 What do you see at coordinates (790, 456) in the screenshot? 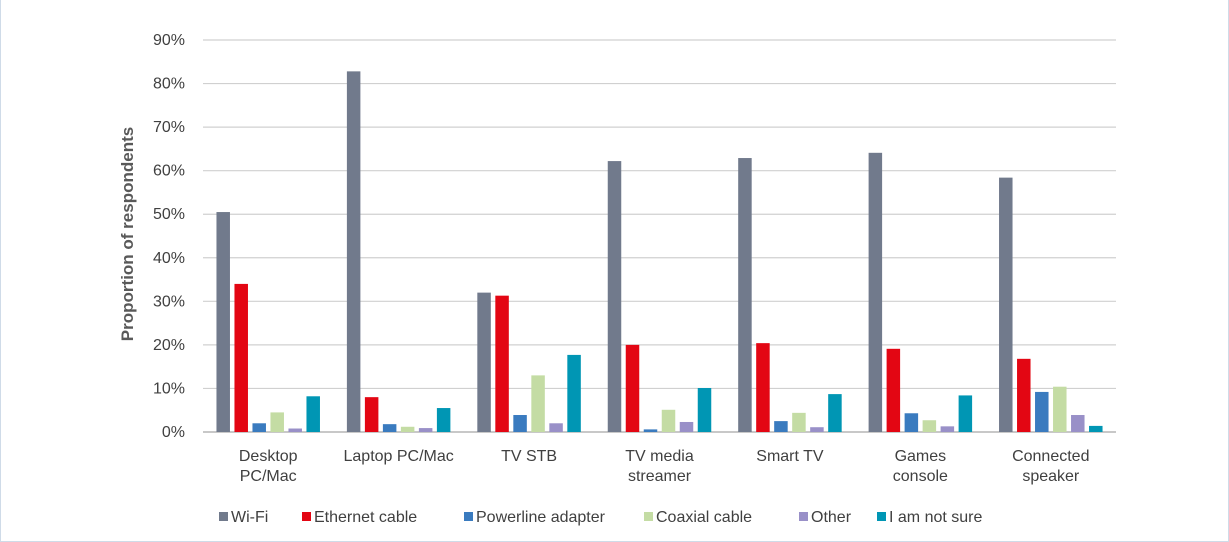
I see `x-tick-label: Smart TV` at bounding box center [790, 456].